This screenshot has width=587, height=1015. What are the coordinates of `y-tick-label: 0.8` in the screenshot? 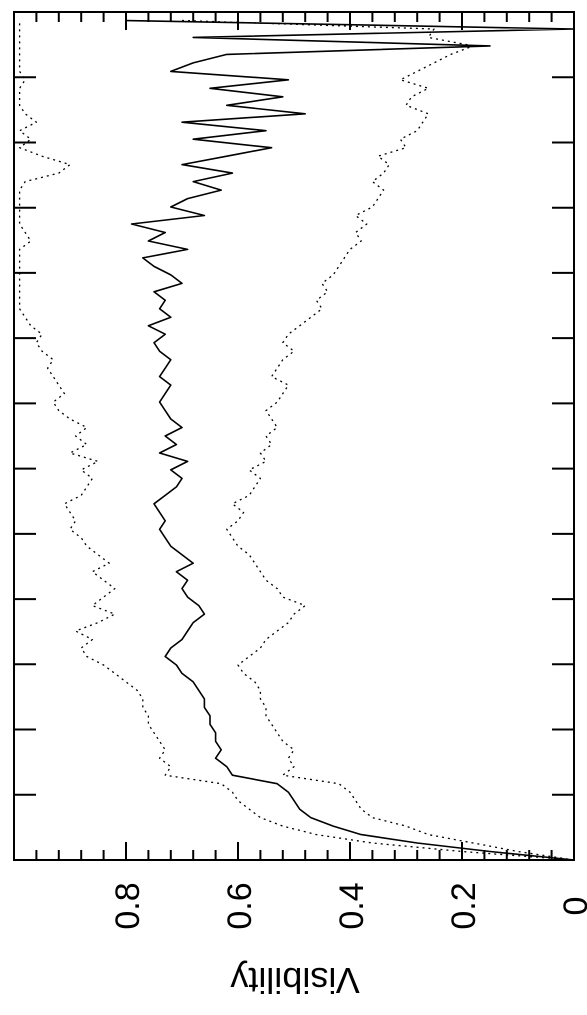 It's located at (128, 905).